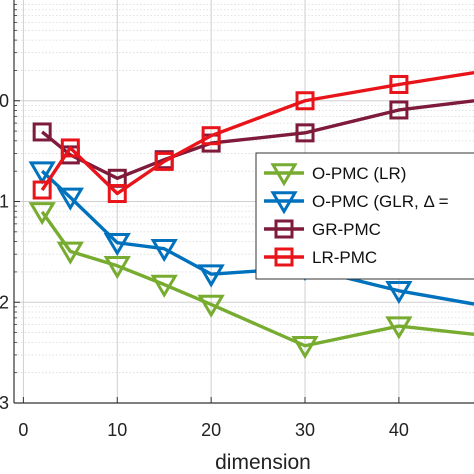  I want to click on legend-label: LR-PMC, so click(344, 257).